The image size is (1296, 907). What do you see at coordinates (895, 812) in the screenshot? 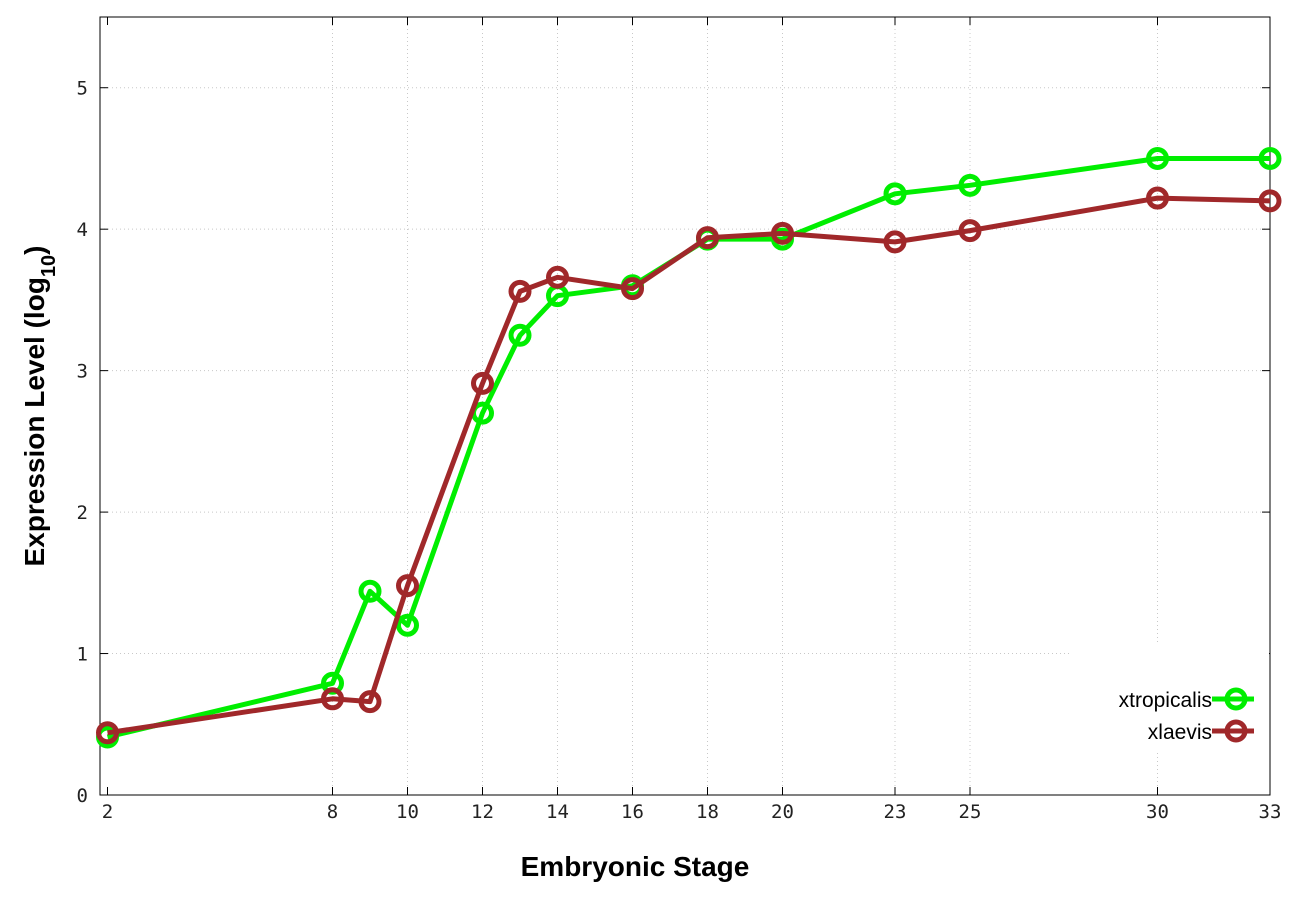
I see `x-tick-label: 23` at bounding box center [895, 812].